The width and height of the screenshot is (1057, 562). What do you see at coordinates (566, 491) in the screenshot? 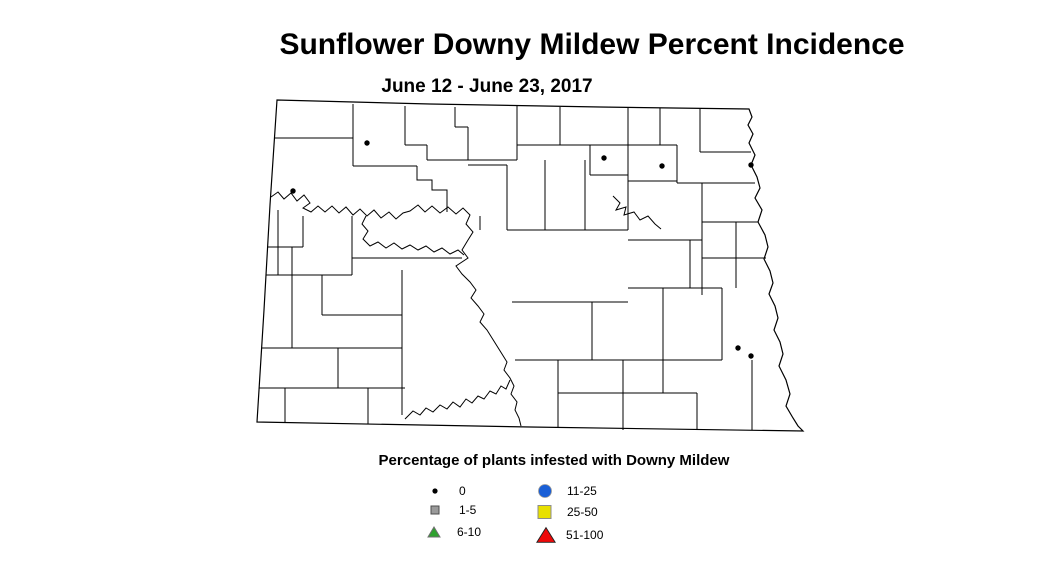
I see `legend-item-11-25: 11-25` at bounding box center [566, 491].